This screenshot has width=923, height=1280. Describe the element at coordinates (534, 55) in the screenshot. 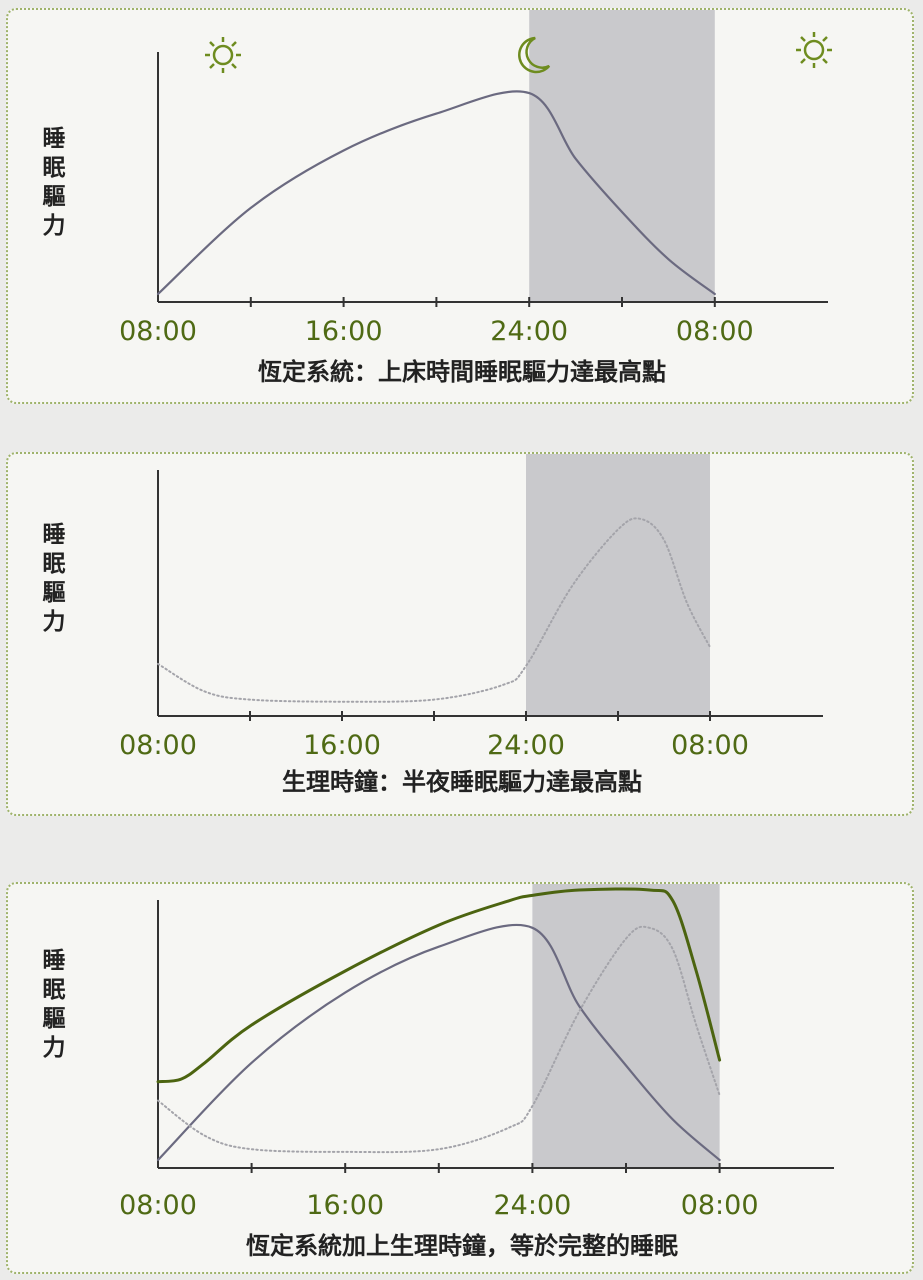

I see `moon-icon` at that location.